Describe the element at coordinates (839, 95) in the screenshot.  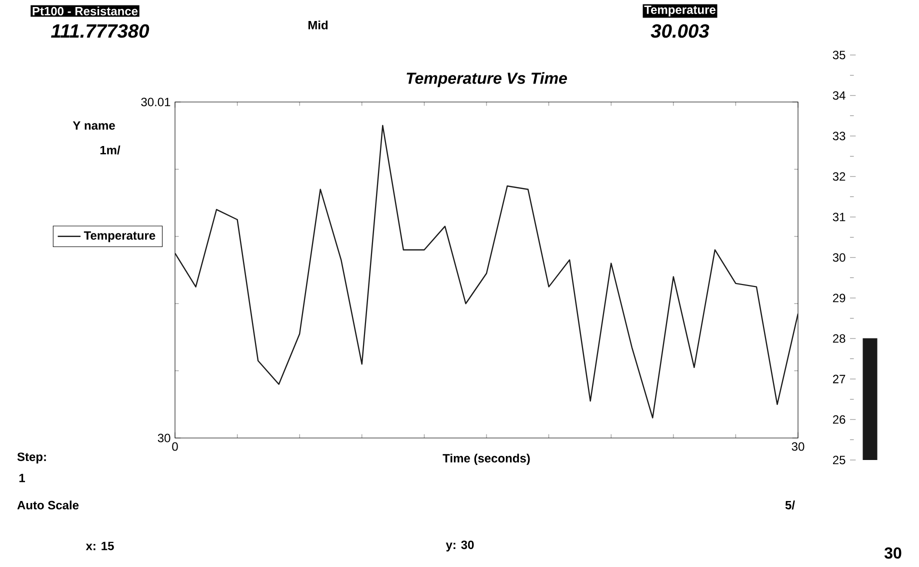
I see `y-tick-label: 34` at that location.